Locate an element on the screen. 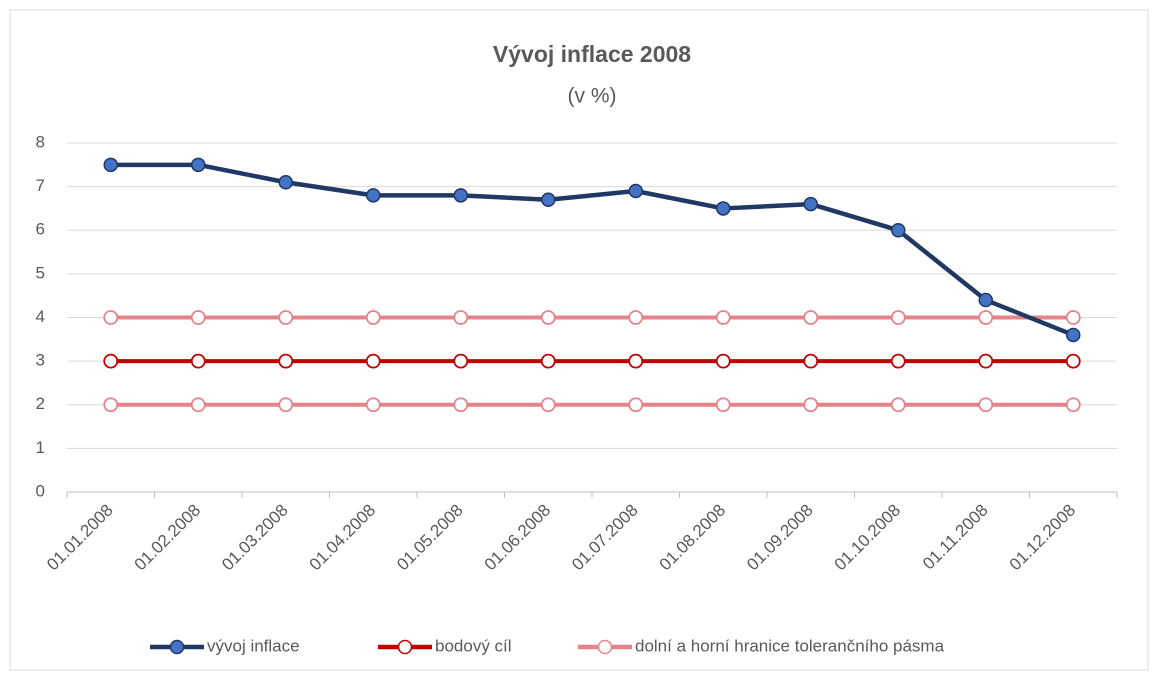 The width and height of the screenshot is (1159, 677). y-tick-label: 8 is located at coordinates (40, 141).